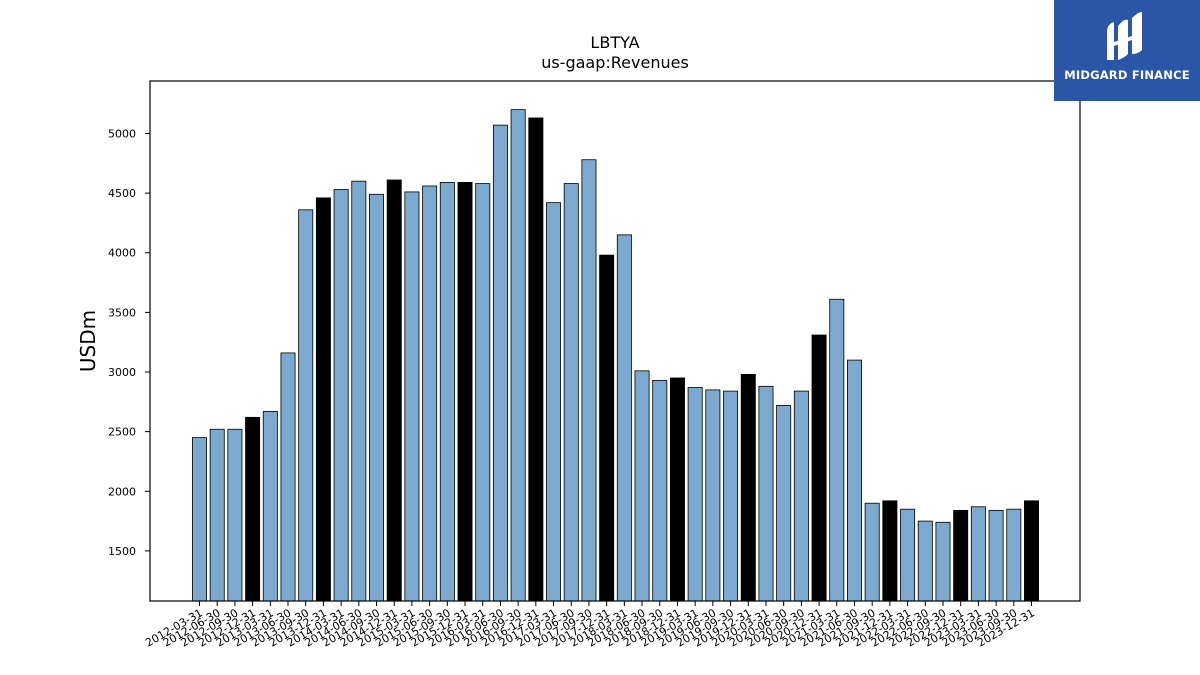  Describe the element at coordinates (122, 253) in the screenshot. I see `y-tick-label: 4000` at that location.